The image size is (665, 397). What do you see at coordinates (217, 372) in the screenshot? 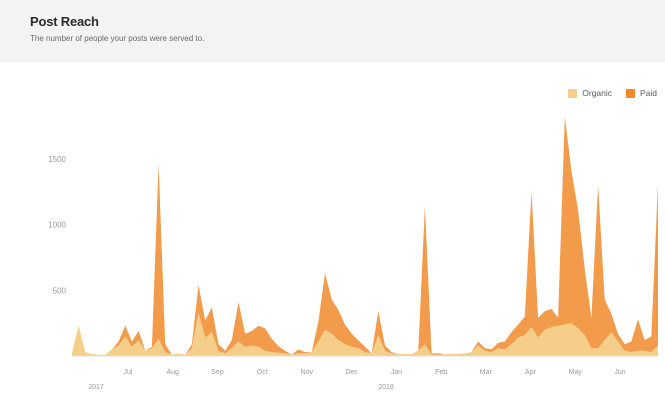
I see `x-tick-label: Sep` at bounding box center [217, 372].